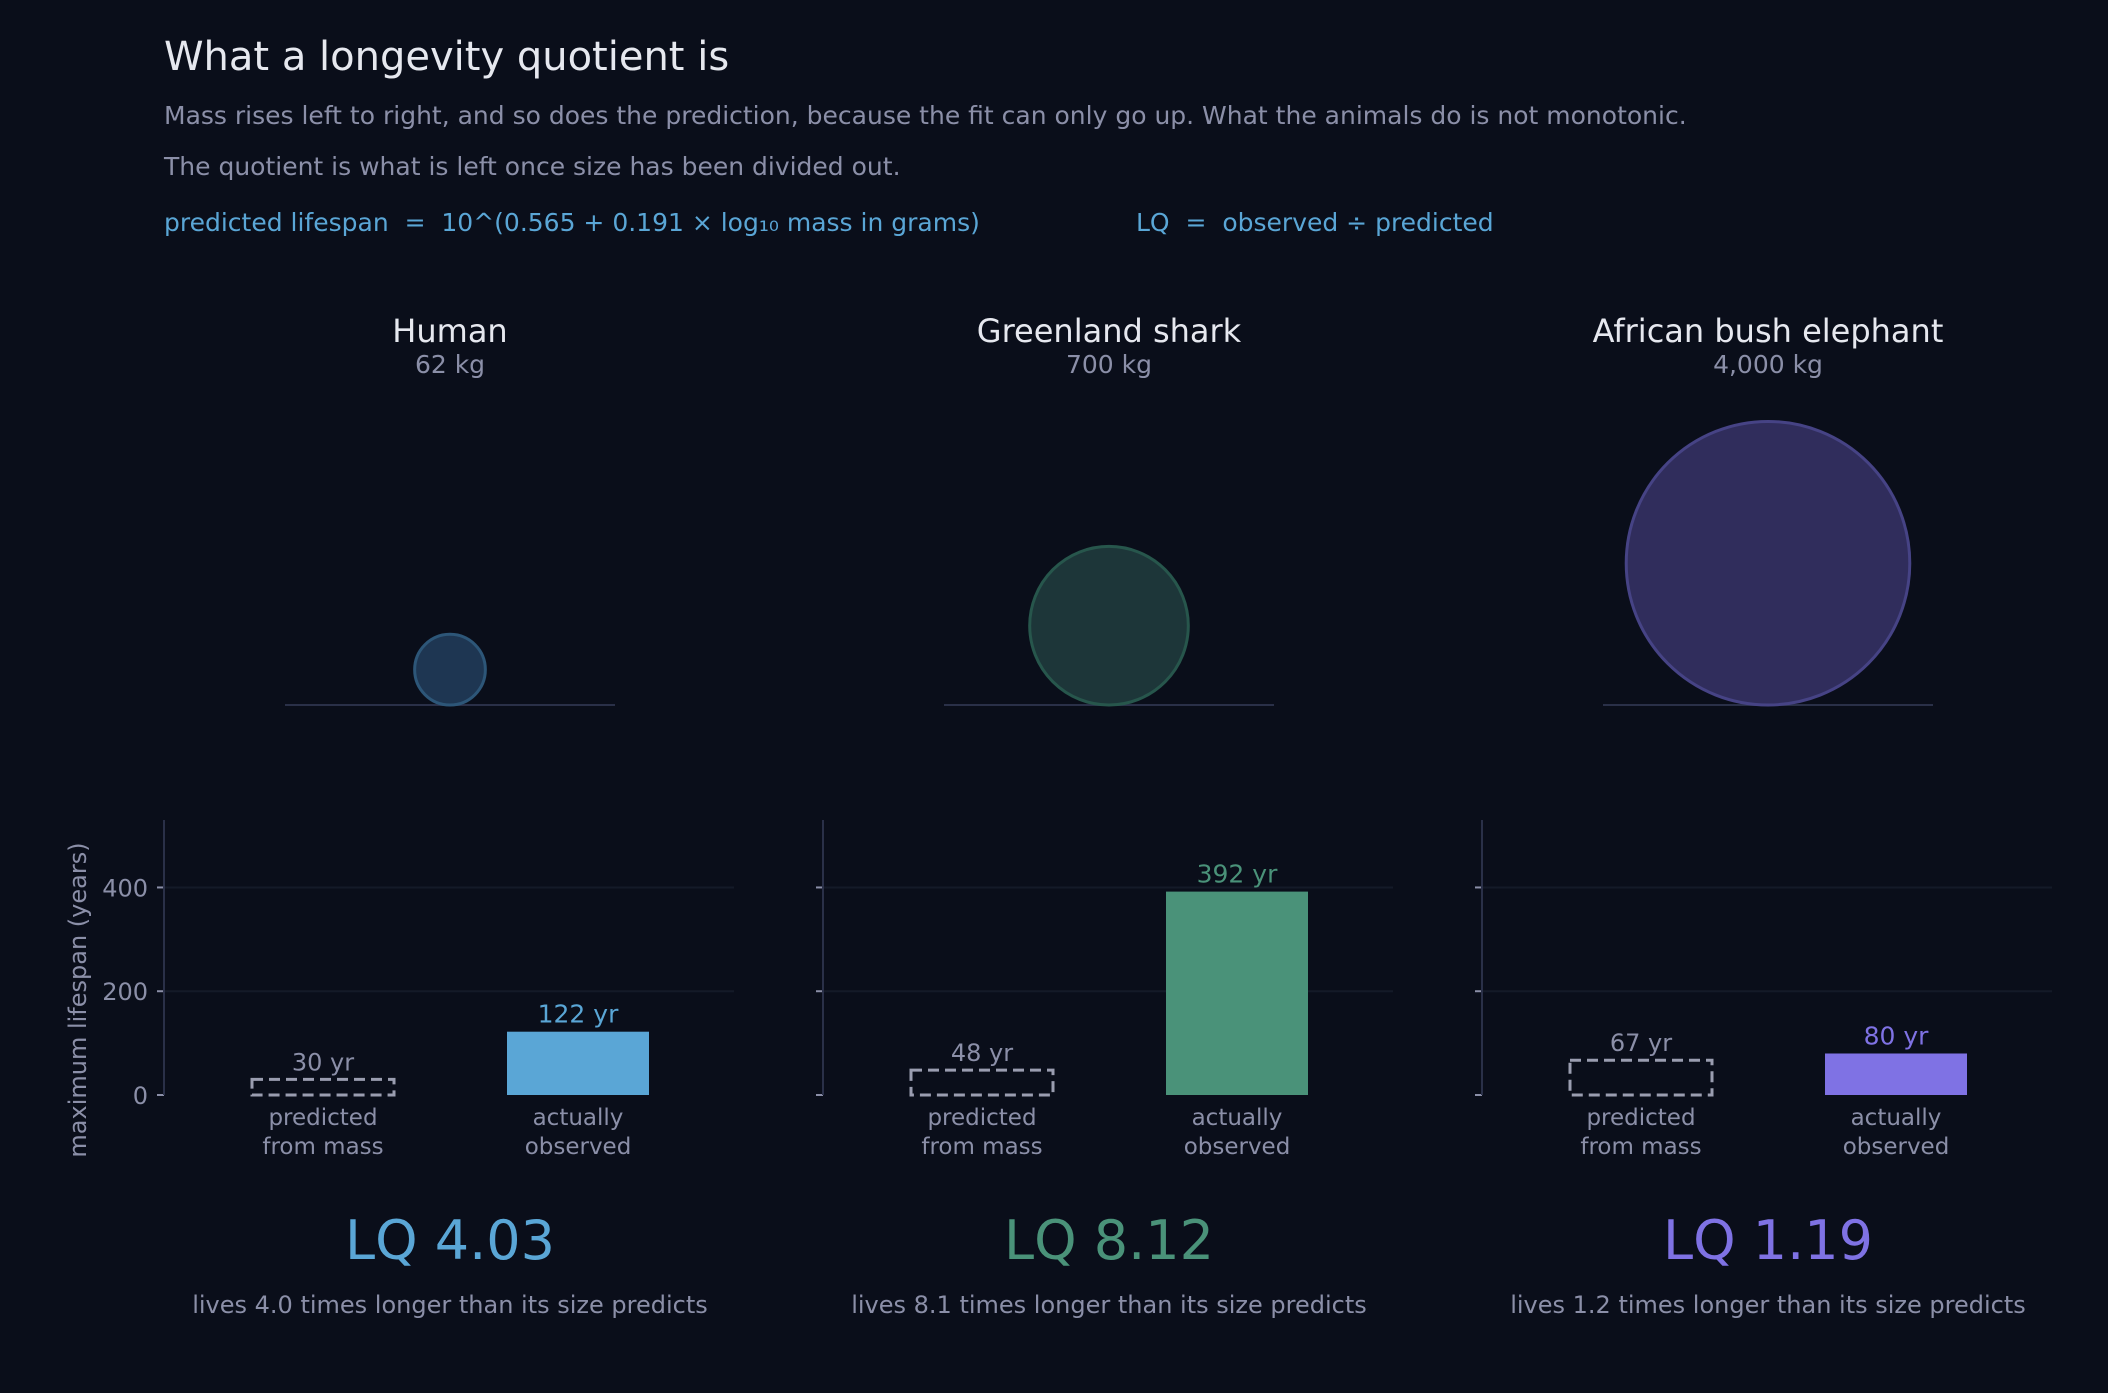 The height and width of the screenshot is (1393, 2108). Describe the element at coordinates (1768, 331) in the screenshot. I see `panel-title: African bush elephant` at that location.